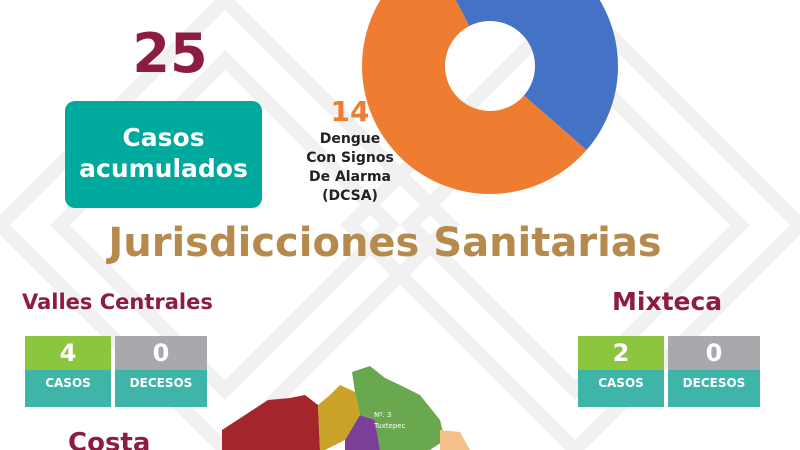  What do you see at coordinates (667, 301) in the screenshot?
I see `region-name: Mixteca` at bounding box center [667, 301].